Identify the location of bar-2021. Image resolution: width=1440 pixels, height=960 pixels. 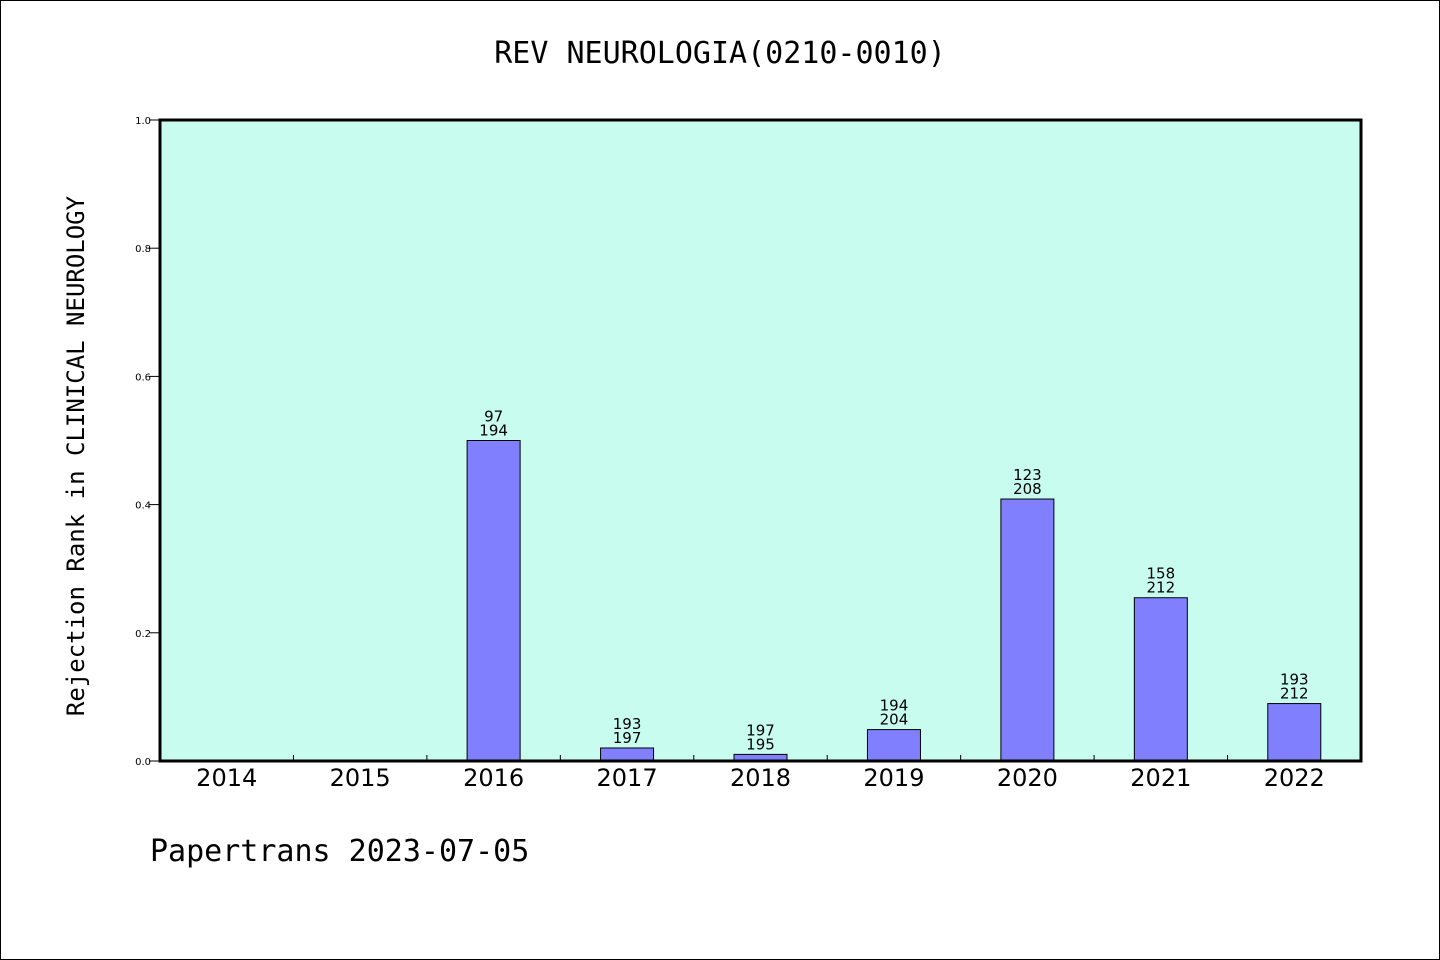
(1160, 679).